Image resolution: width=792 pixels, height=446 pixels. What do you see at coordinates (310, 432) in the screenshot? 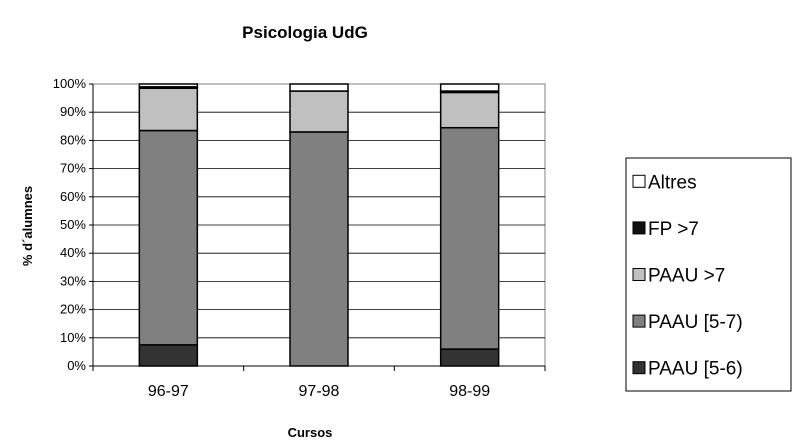
I see `x-axis-title: Cursos` at bounding box center [310, 432].